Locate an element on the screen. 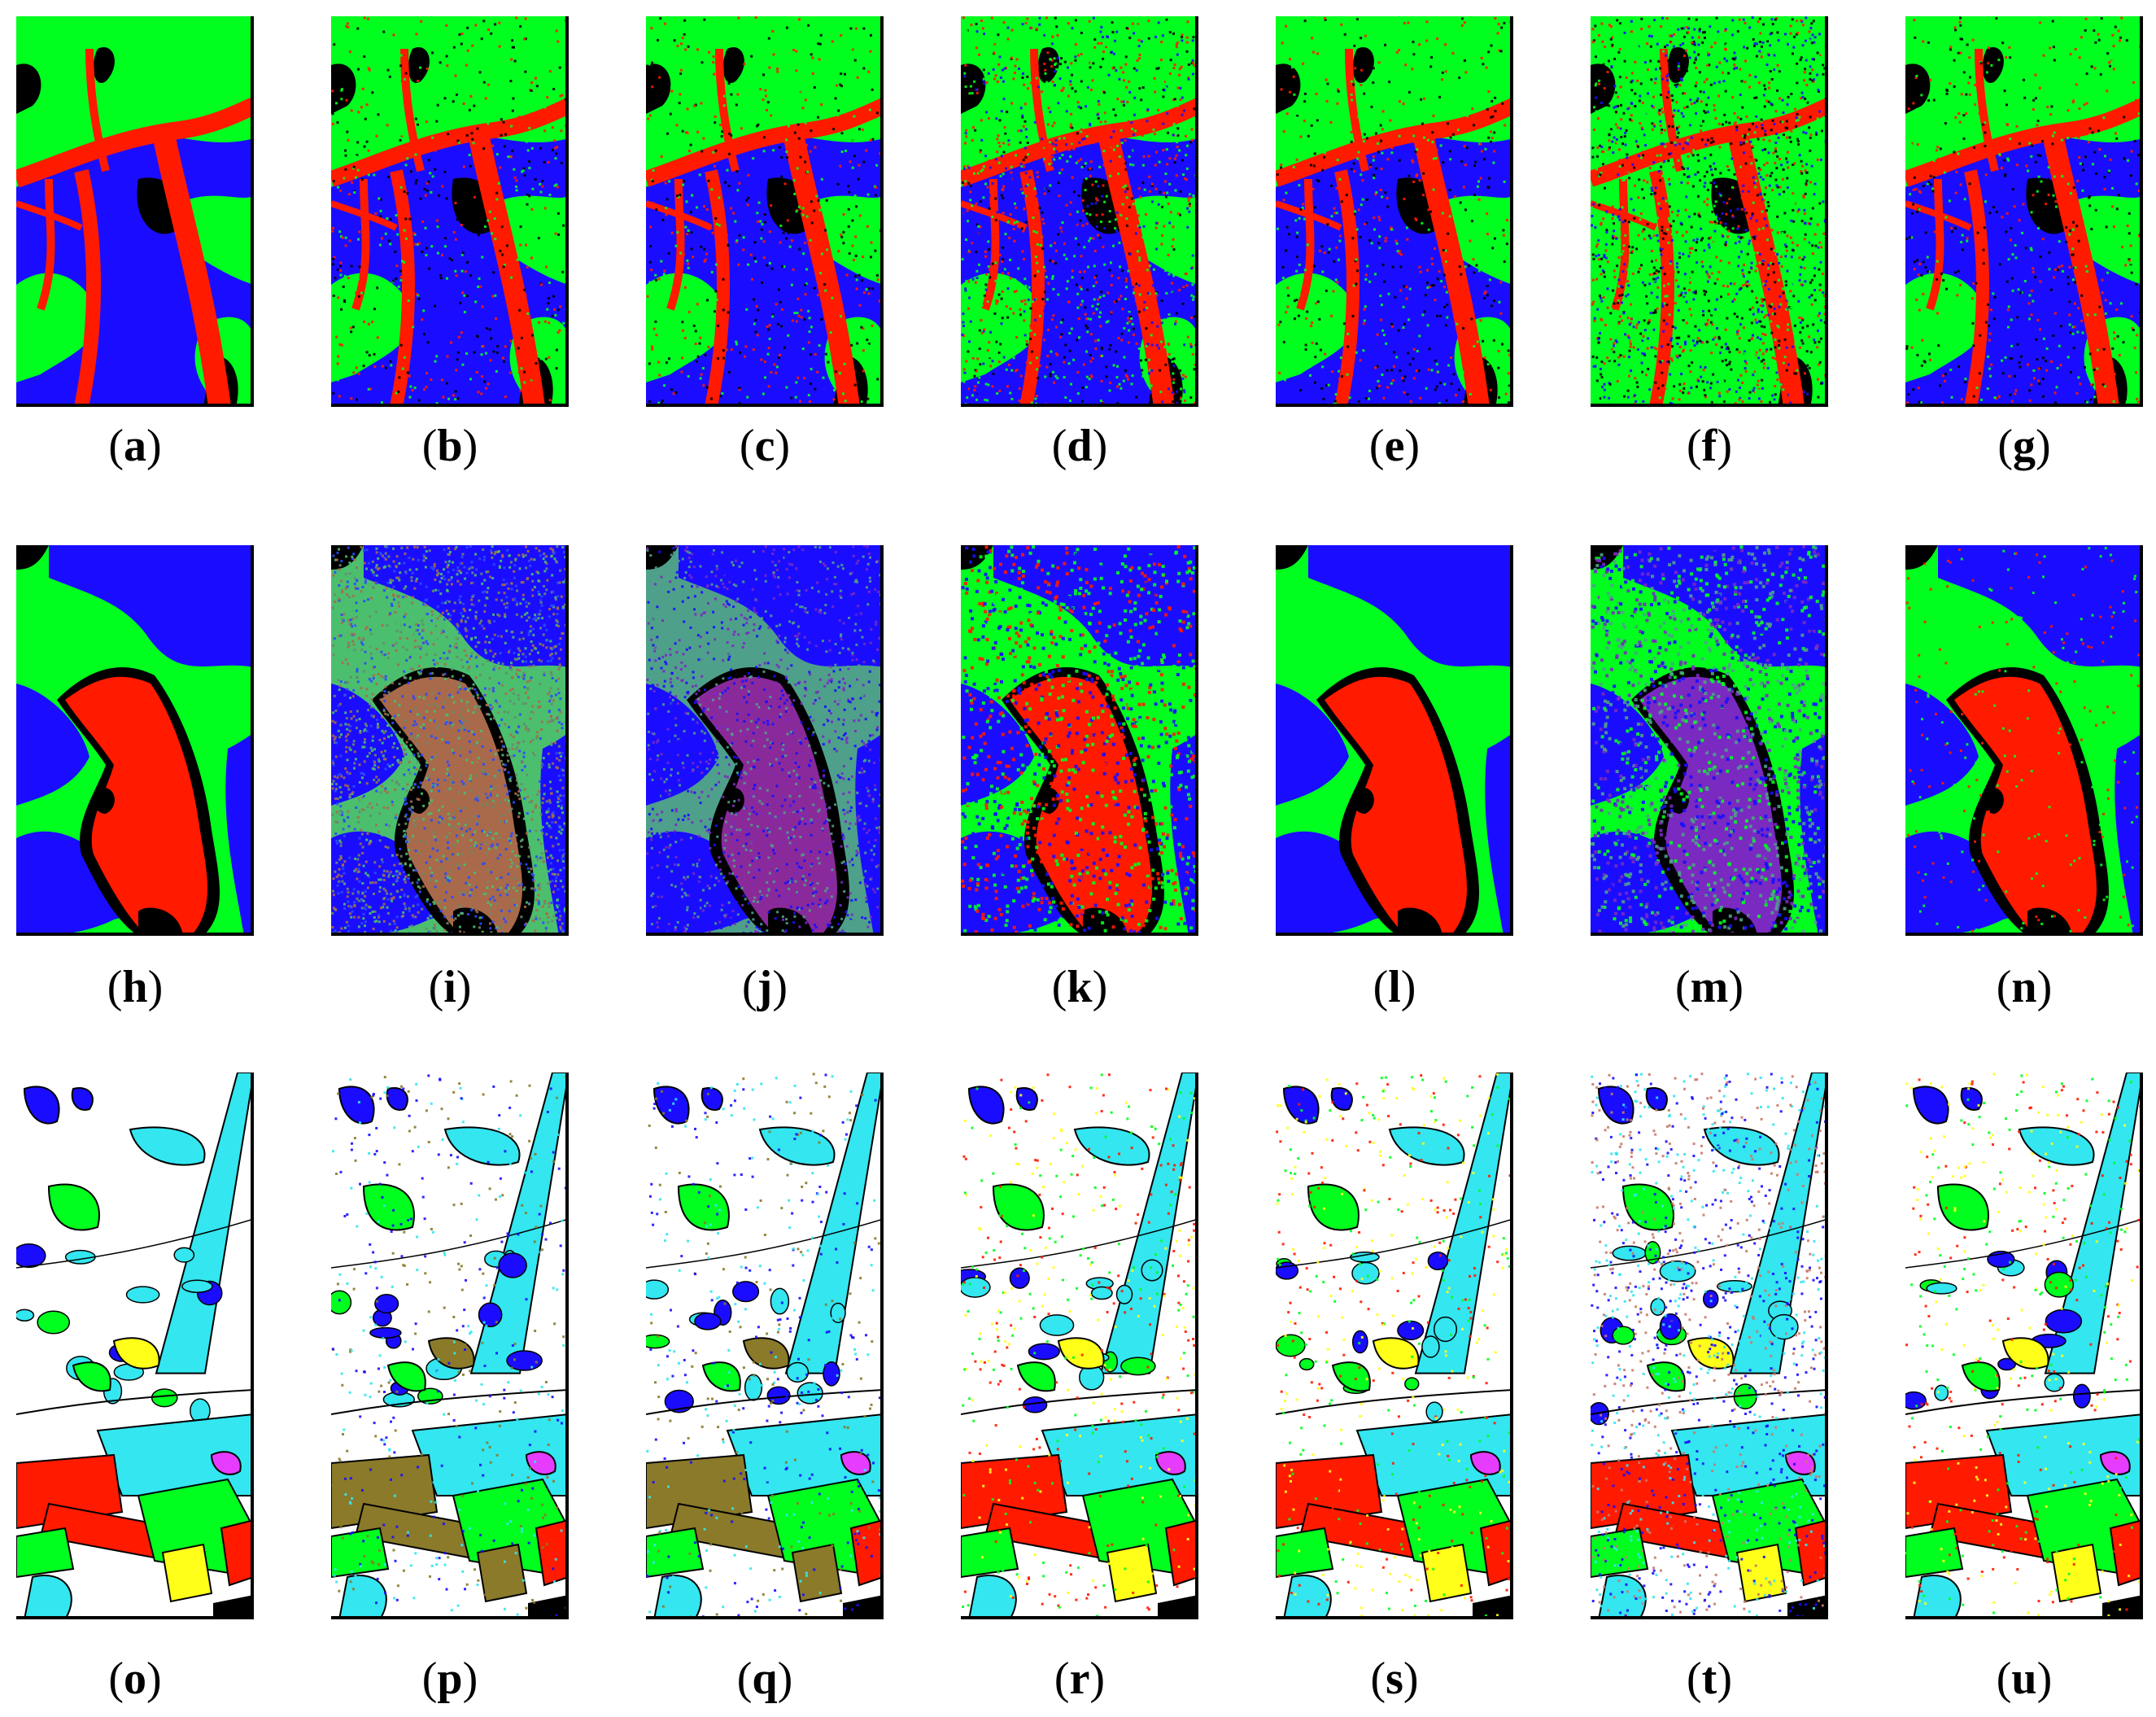  caption-q: (q) is located at coordinates (764, 1679).